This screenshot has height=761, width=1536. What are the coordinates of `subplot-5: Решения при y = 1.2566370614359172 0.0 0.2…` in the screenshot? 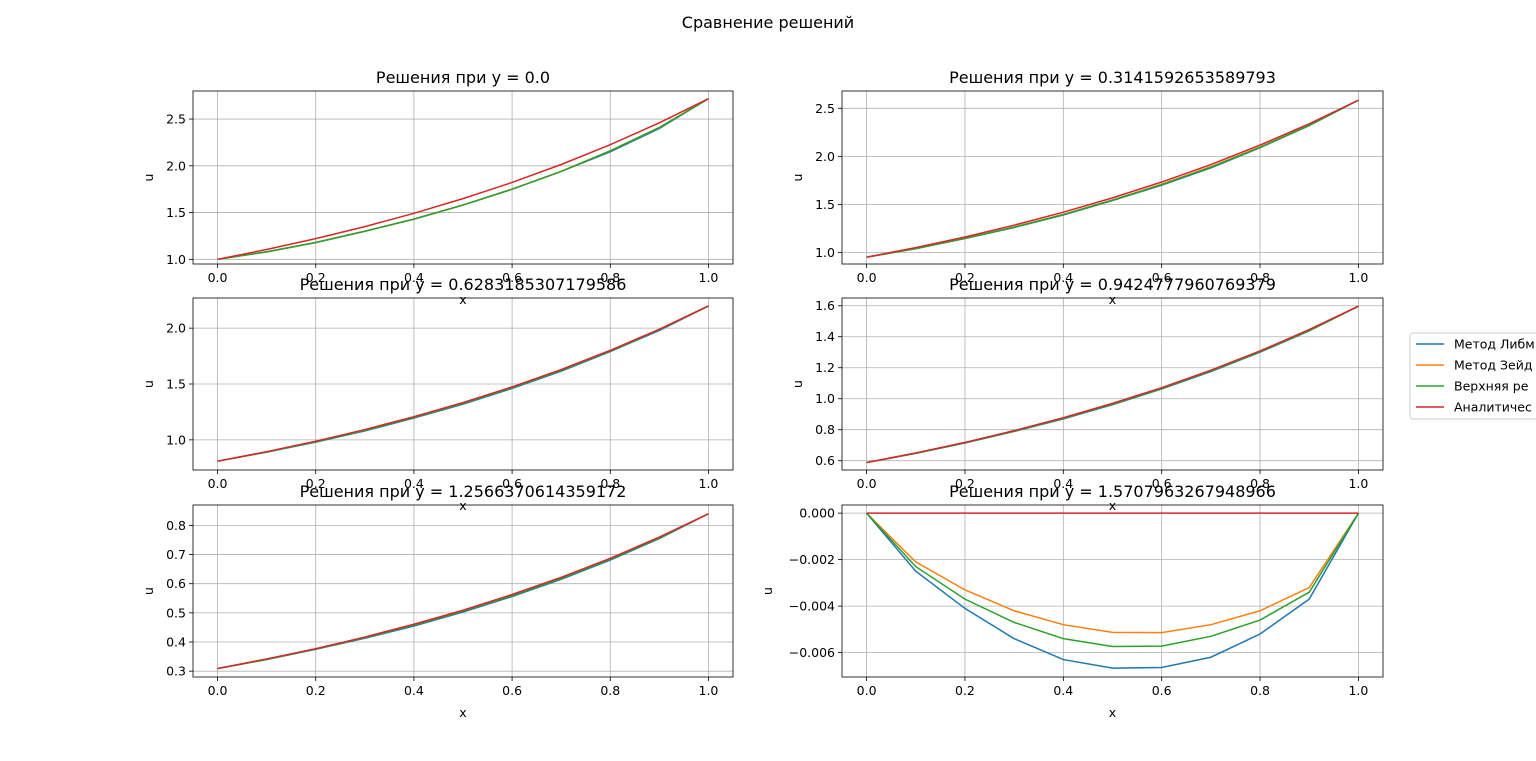 It's located at (437, 601).